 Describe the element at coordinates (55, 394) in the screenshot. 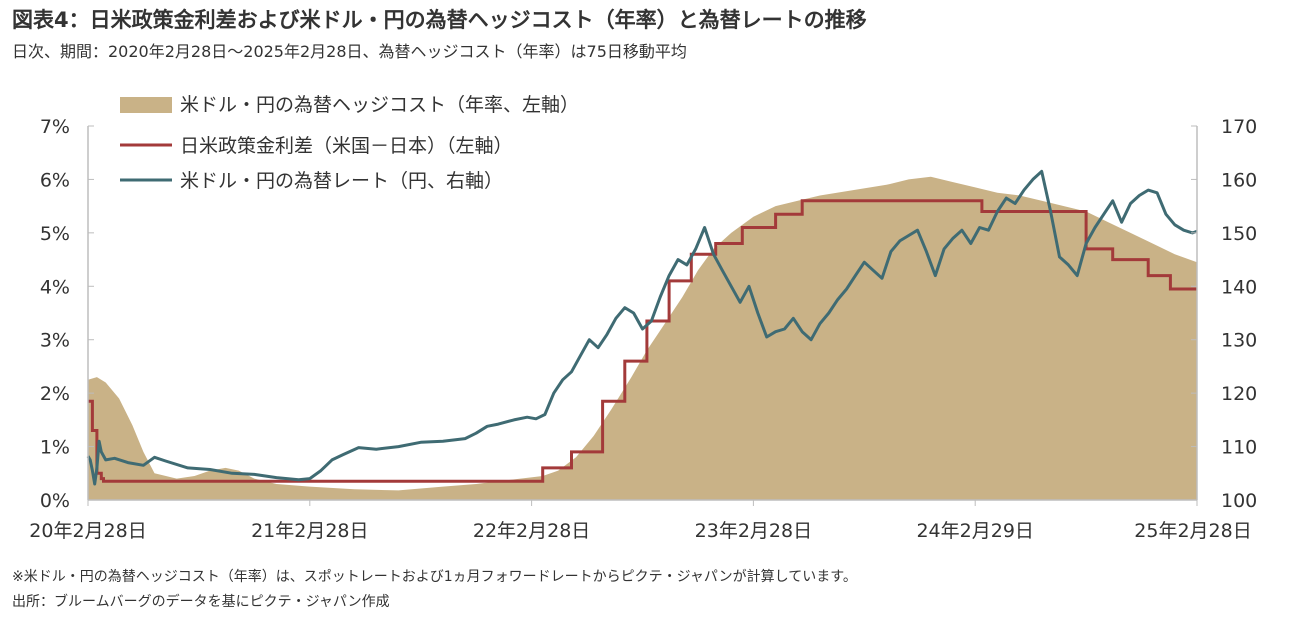

I see `y-left-tick-label: 2%` at that location.